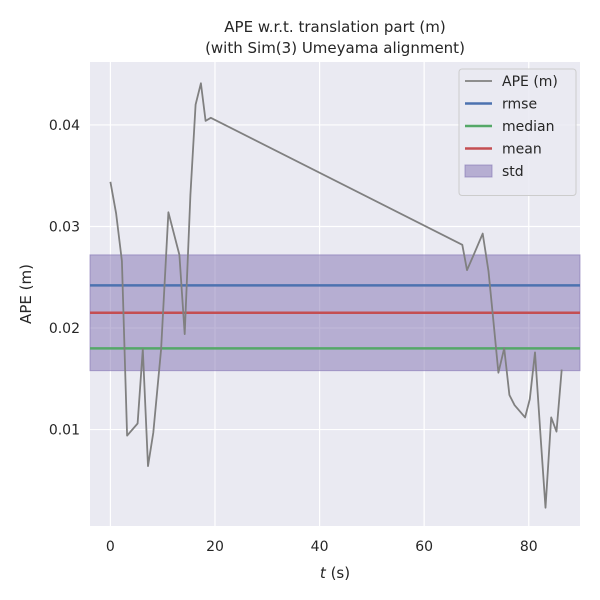 This screenshot has width=600, height=600. Describe the element at coordinates (529, 547) in the screenshot. I see `x-tick-label: 80` at that location.